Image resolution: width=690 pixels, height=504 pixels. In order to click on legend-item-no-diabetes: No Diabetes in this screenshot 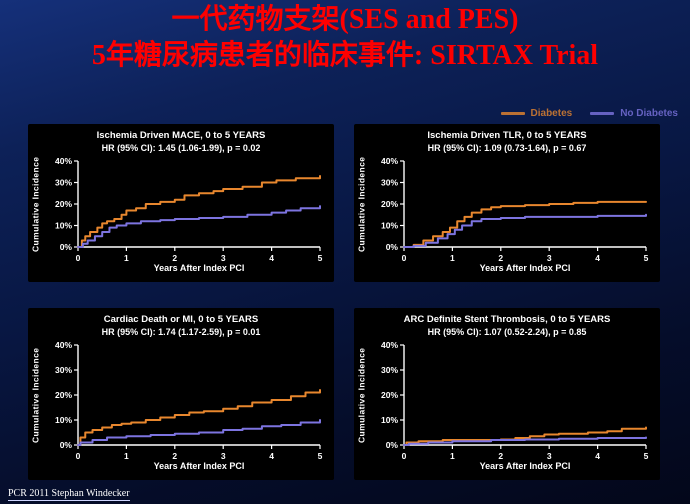, I will do `click(634, 113)`.